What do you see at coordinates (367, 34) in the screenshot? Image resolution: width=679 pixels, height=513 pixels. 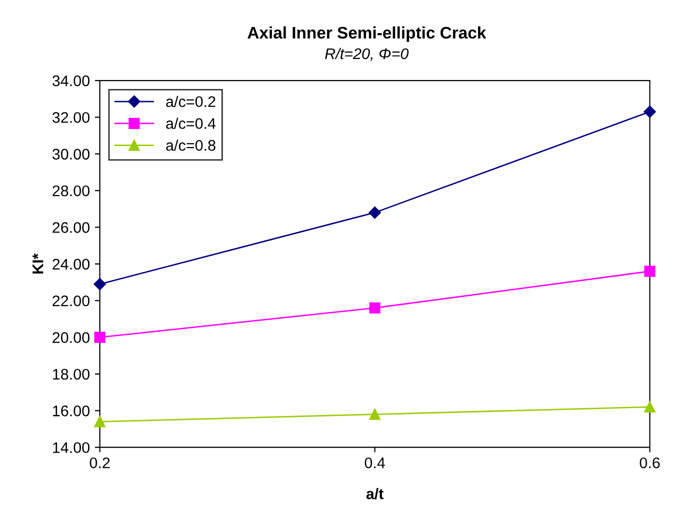 I see `chart-title: Axial Inner Semi-elliptic Crack` at bounding box center [367, 34].